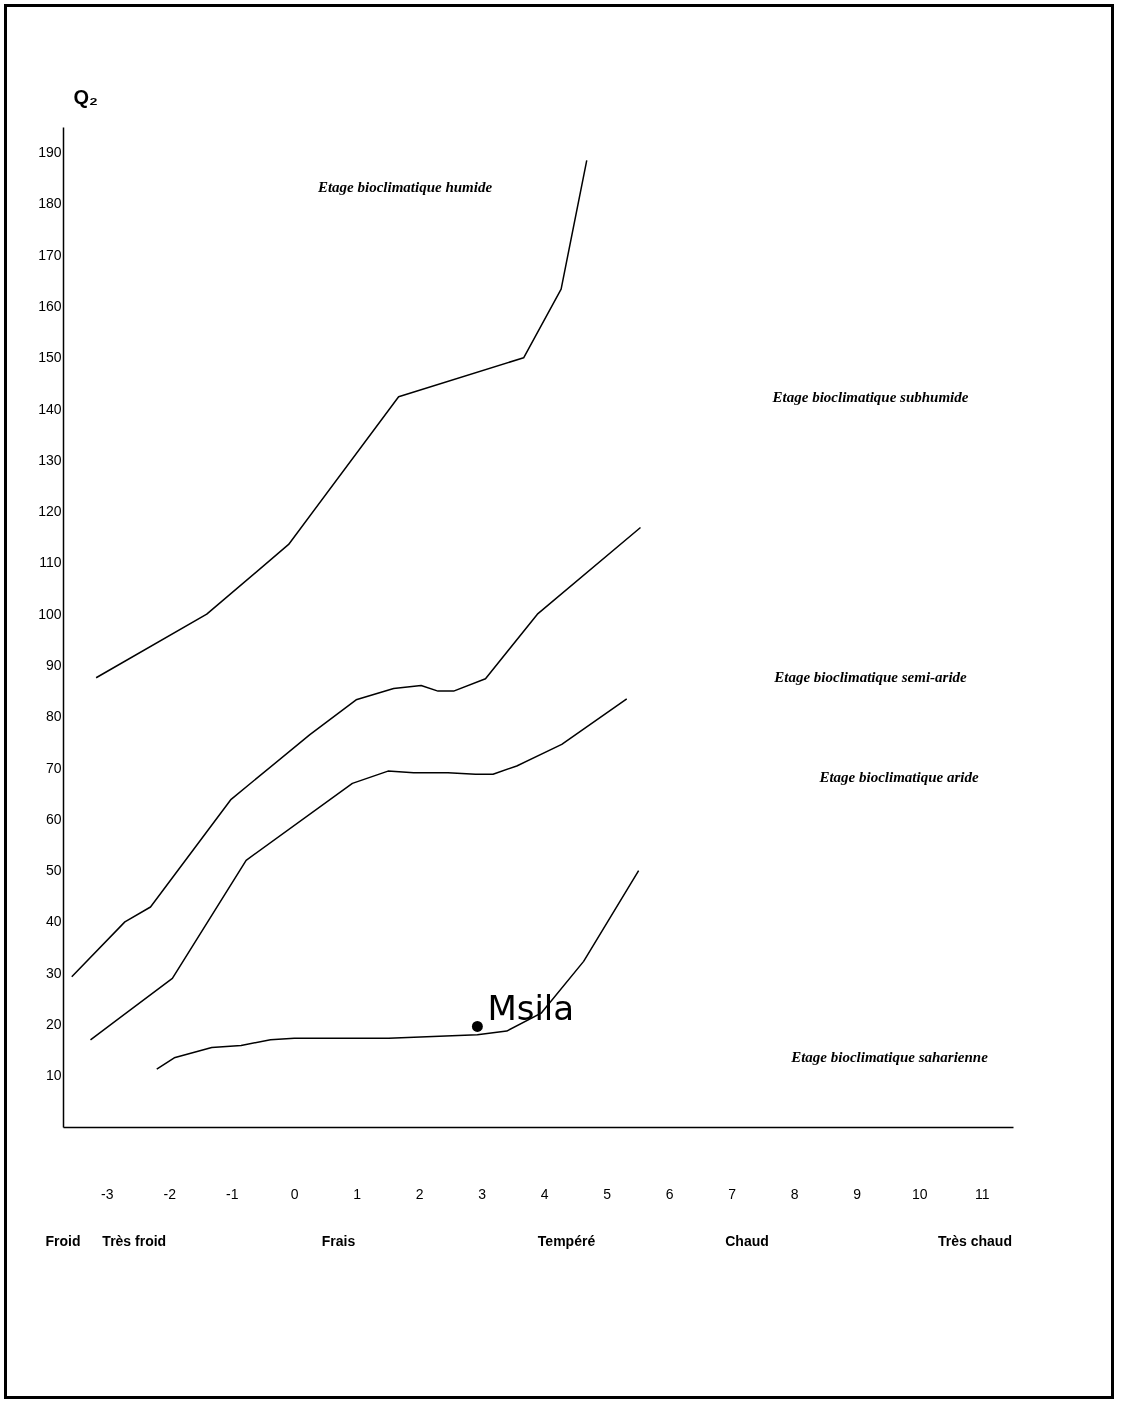 This screenshot has height=1412, width=1126. Describe the element at coordinates (982, 1193) in the screenshot. I see `x-tick-label: 11` at that location.